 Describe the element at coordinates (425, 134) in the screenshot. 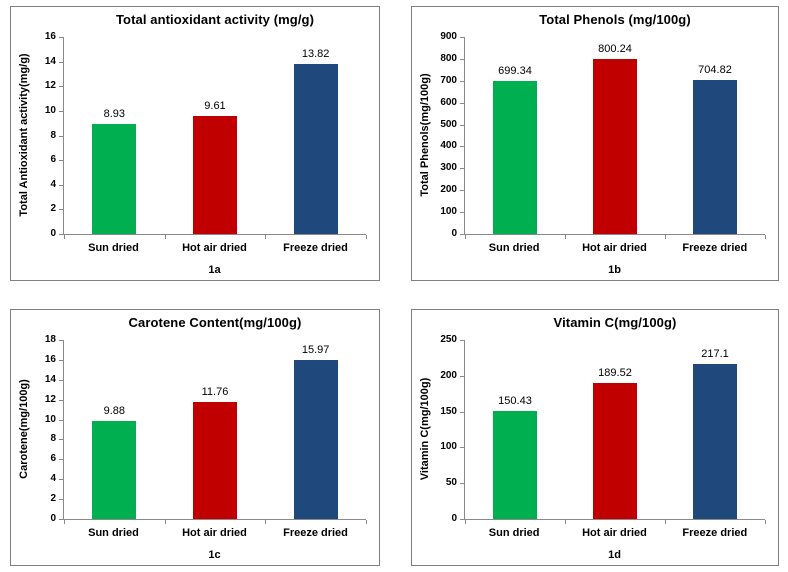

I see `y-axis-title: Total Phenols(mg/100g)` at that location.